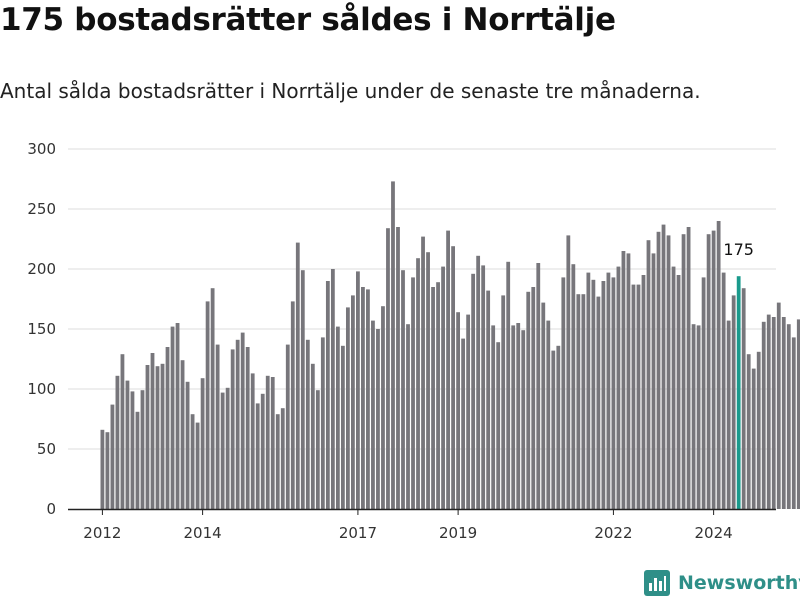 The height and width of the screenshot is (600, 800). What do you see at coordinates (458, 533) in the screenshot?
I see `x-tick-label: 2019` at bounding box center [458, 533].